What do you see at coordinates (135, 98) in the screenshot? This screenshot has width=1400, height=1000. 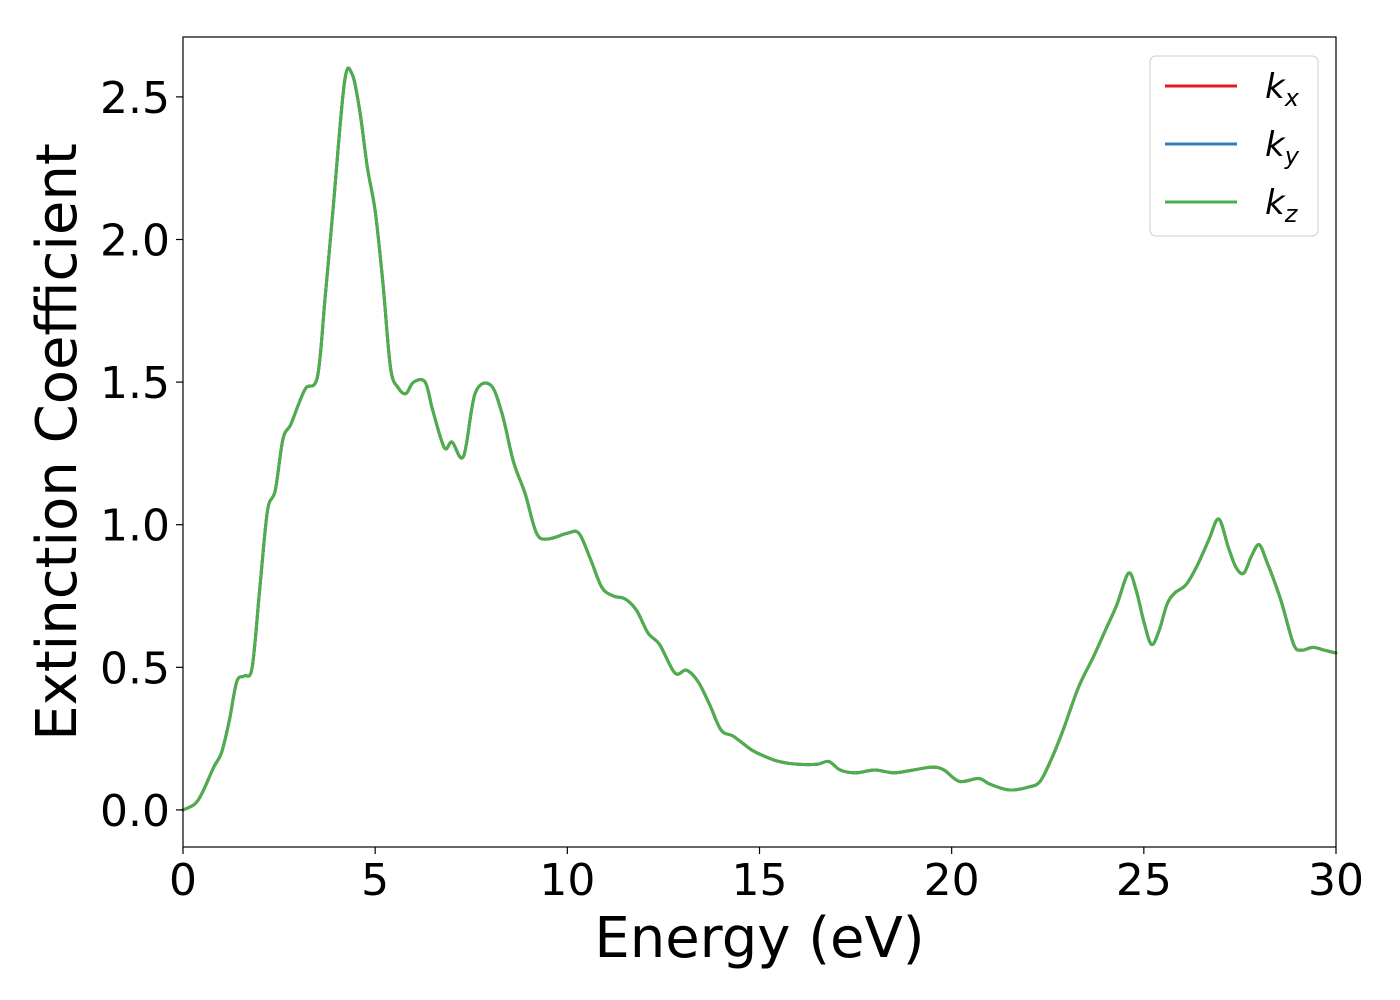 I see `y-tick-label: 2.5` at bounding box center [135, 98].